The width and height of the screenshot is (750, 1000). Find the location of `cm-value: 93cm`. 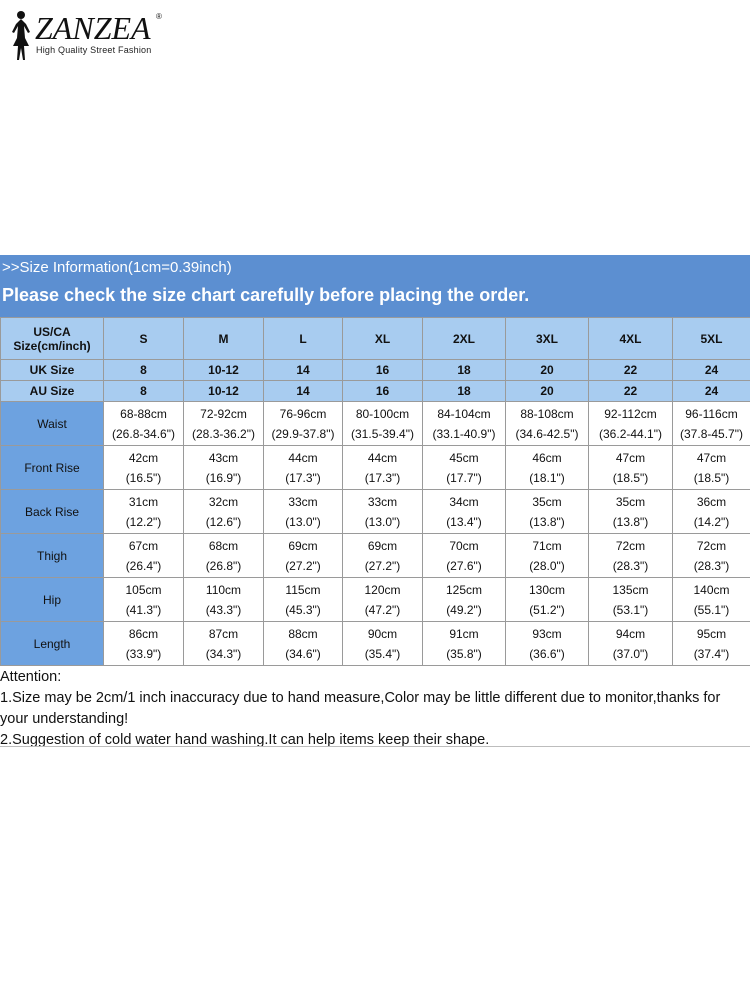

cm-value: 93cm is located at coordinates (547, 633).